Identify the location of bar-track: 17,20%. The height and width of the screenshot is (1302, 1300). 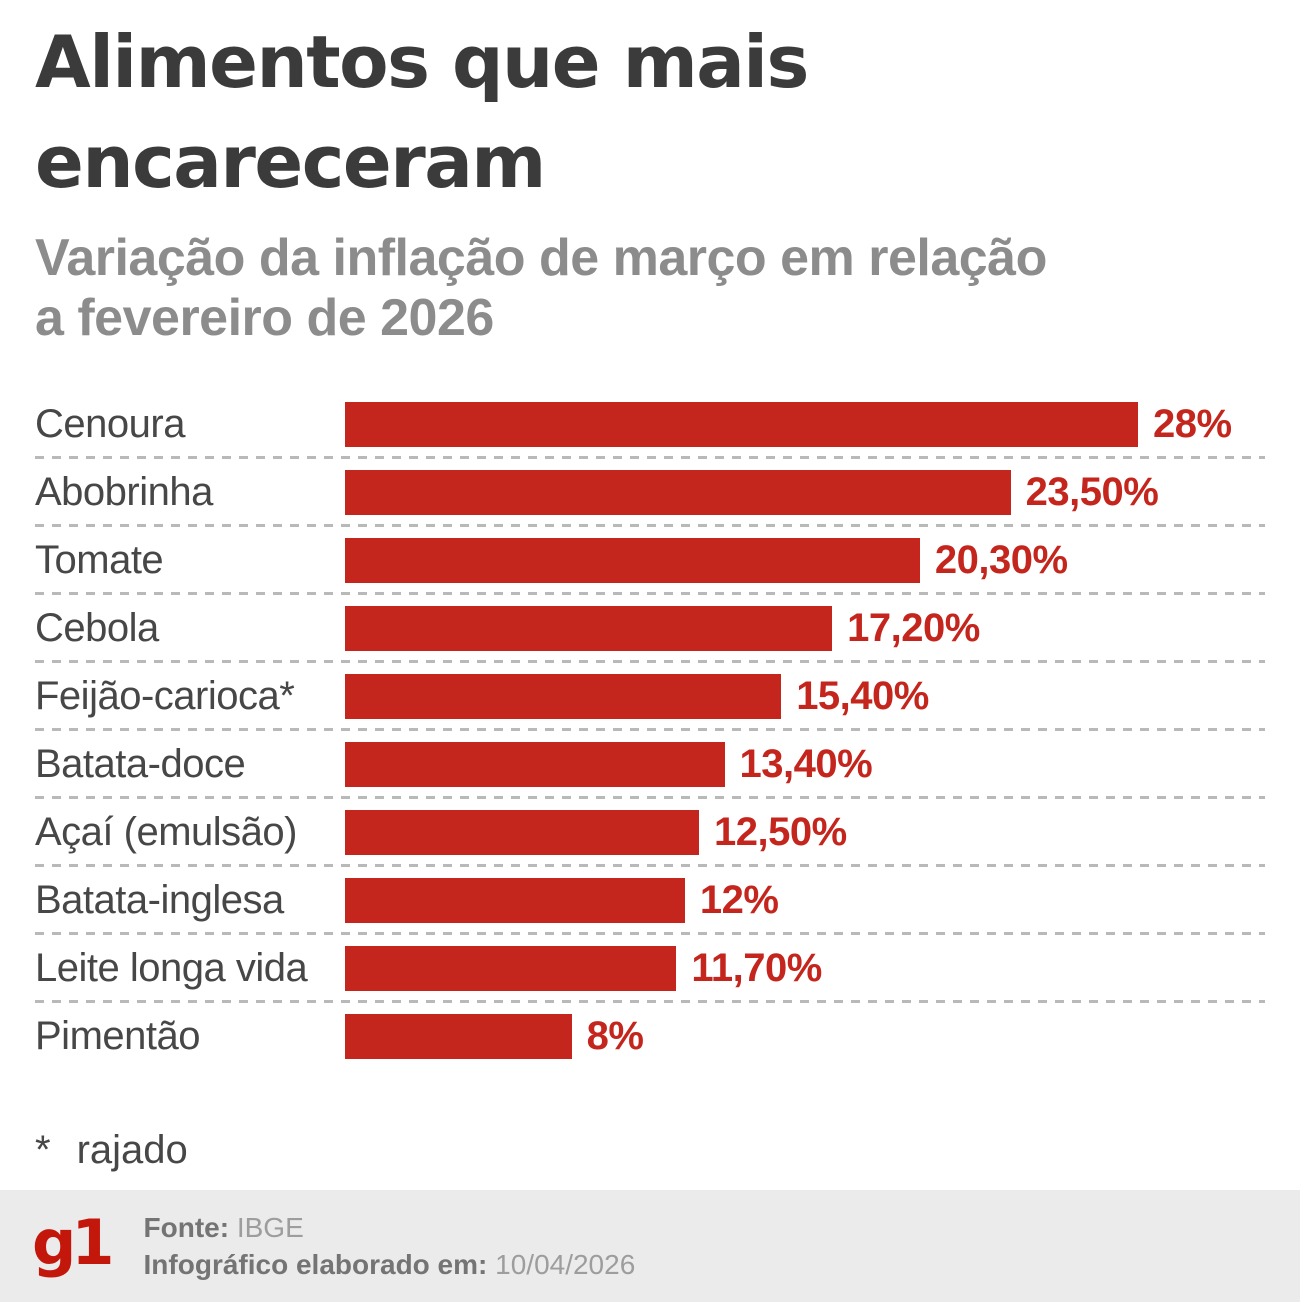
(805, 628).